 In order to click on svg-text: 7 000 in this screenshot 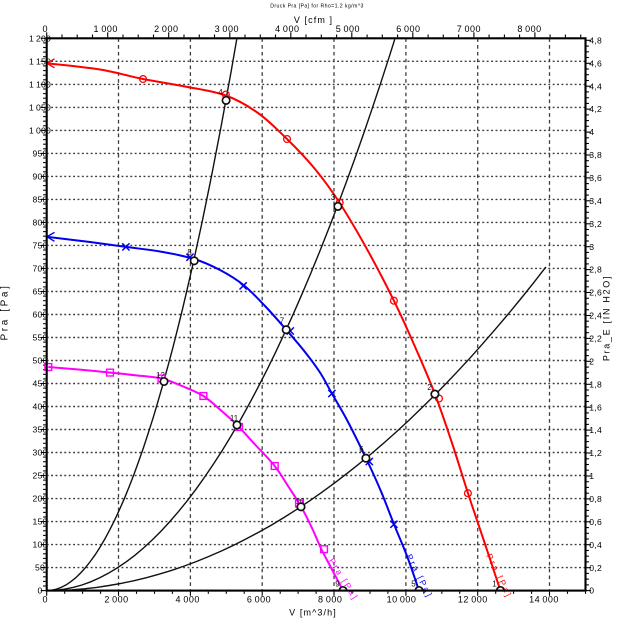, I will do `click(469, 29)`.